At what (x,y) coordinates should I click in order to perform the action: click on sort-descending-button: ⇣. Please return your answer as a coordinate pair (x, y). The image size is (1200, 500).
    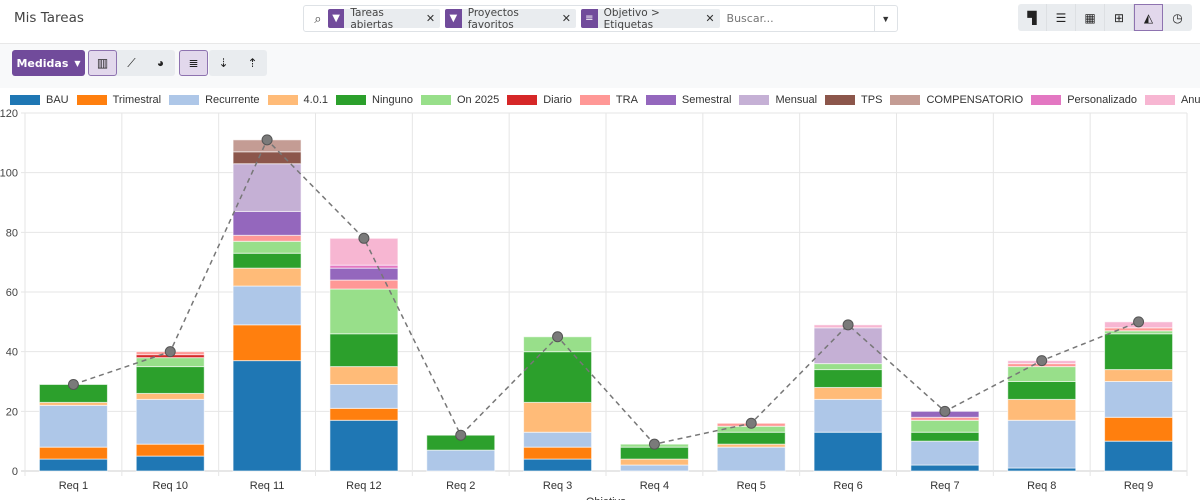
    Looking at the image, I should click on (223, 63).